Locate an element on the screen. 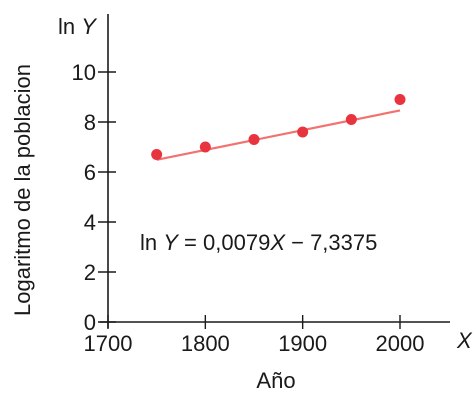 The image size is (473, 397). x-axis-title: Año is located at coordinates (275, 380).